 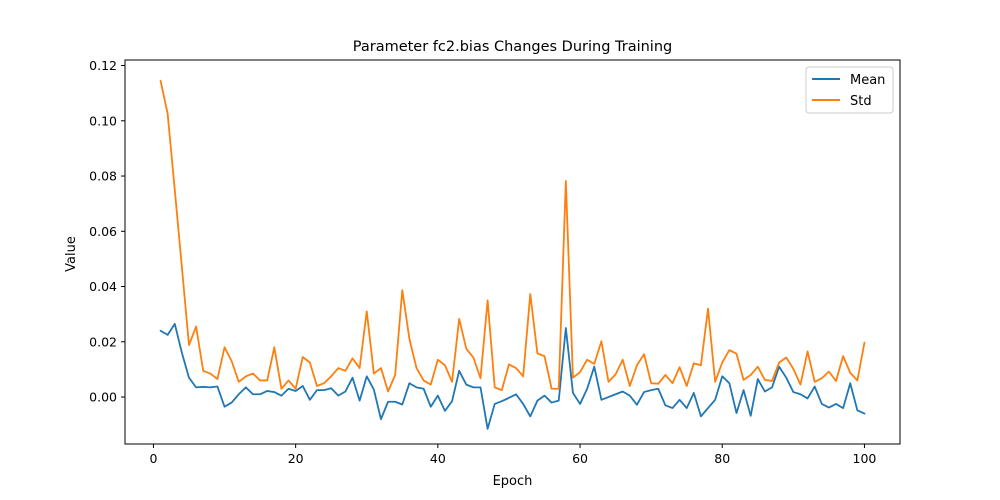 I want to click on y-axis-ticks: 0.00 0.02 0.04 0.06 0.08 0.10 0.12, so click(x=107, y=231).